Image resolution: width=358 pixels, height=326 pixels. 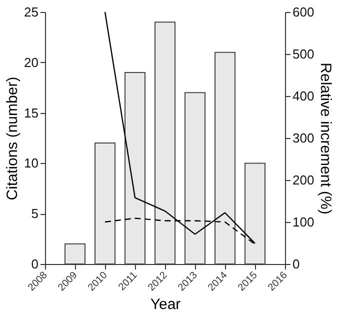 I want to click on y2-tick-label: 500, so click(x=303, y=54).